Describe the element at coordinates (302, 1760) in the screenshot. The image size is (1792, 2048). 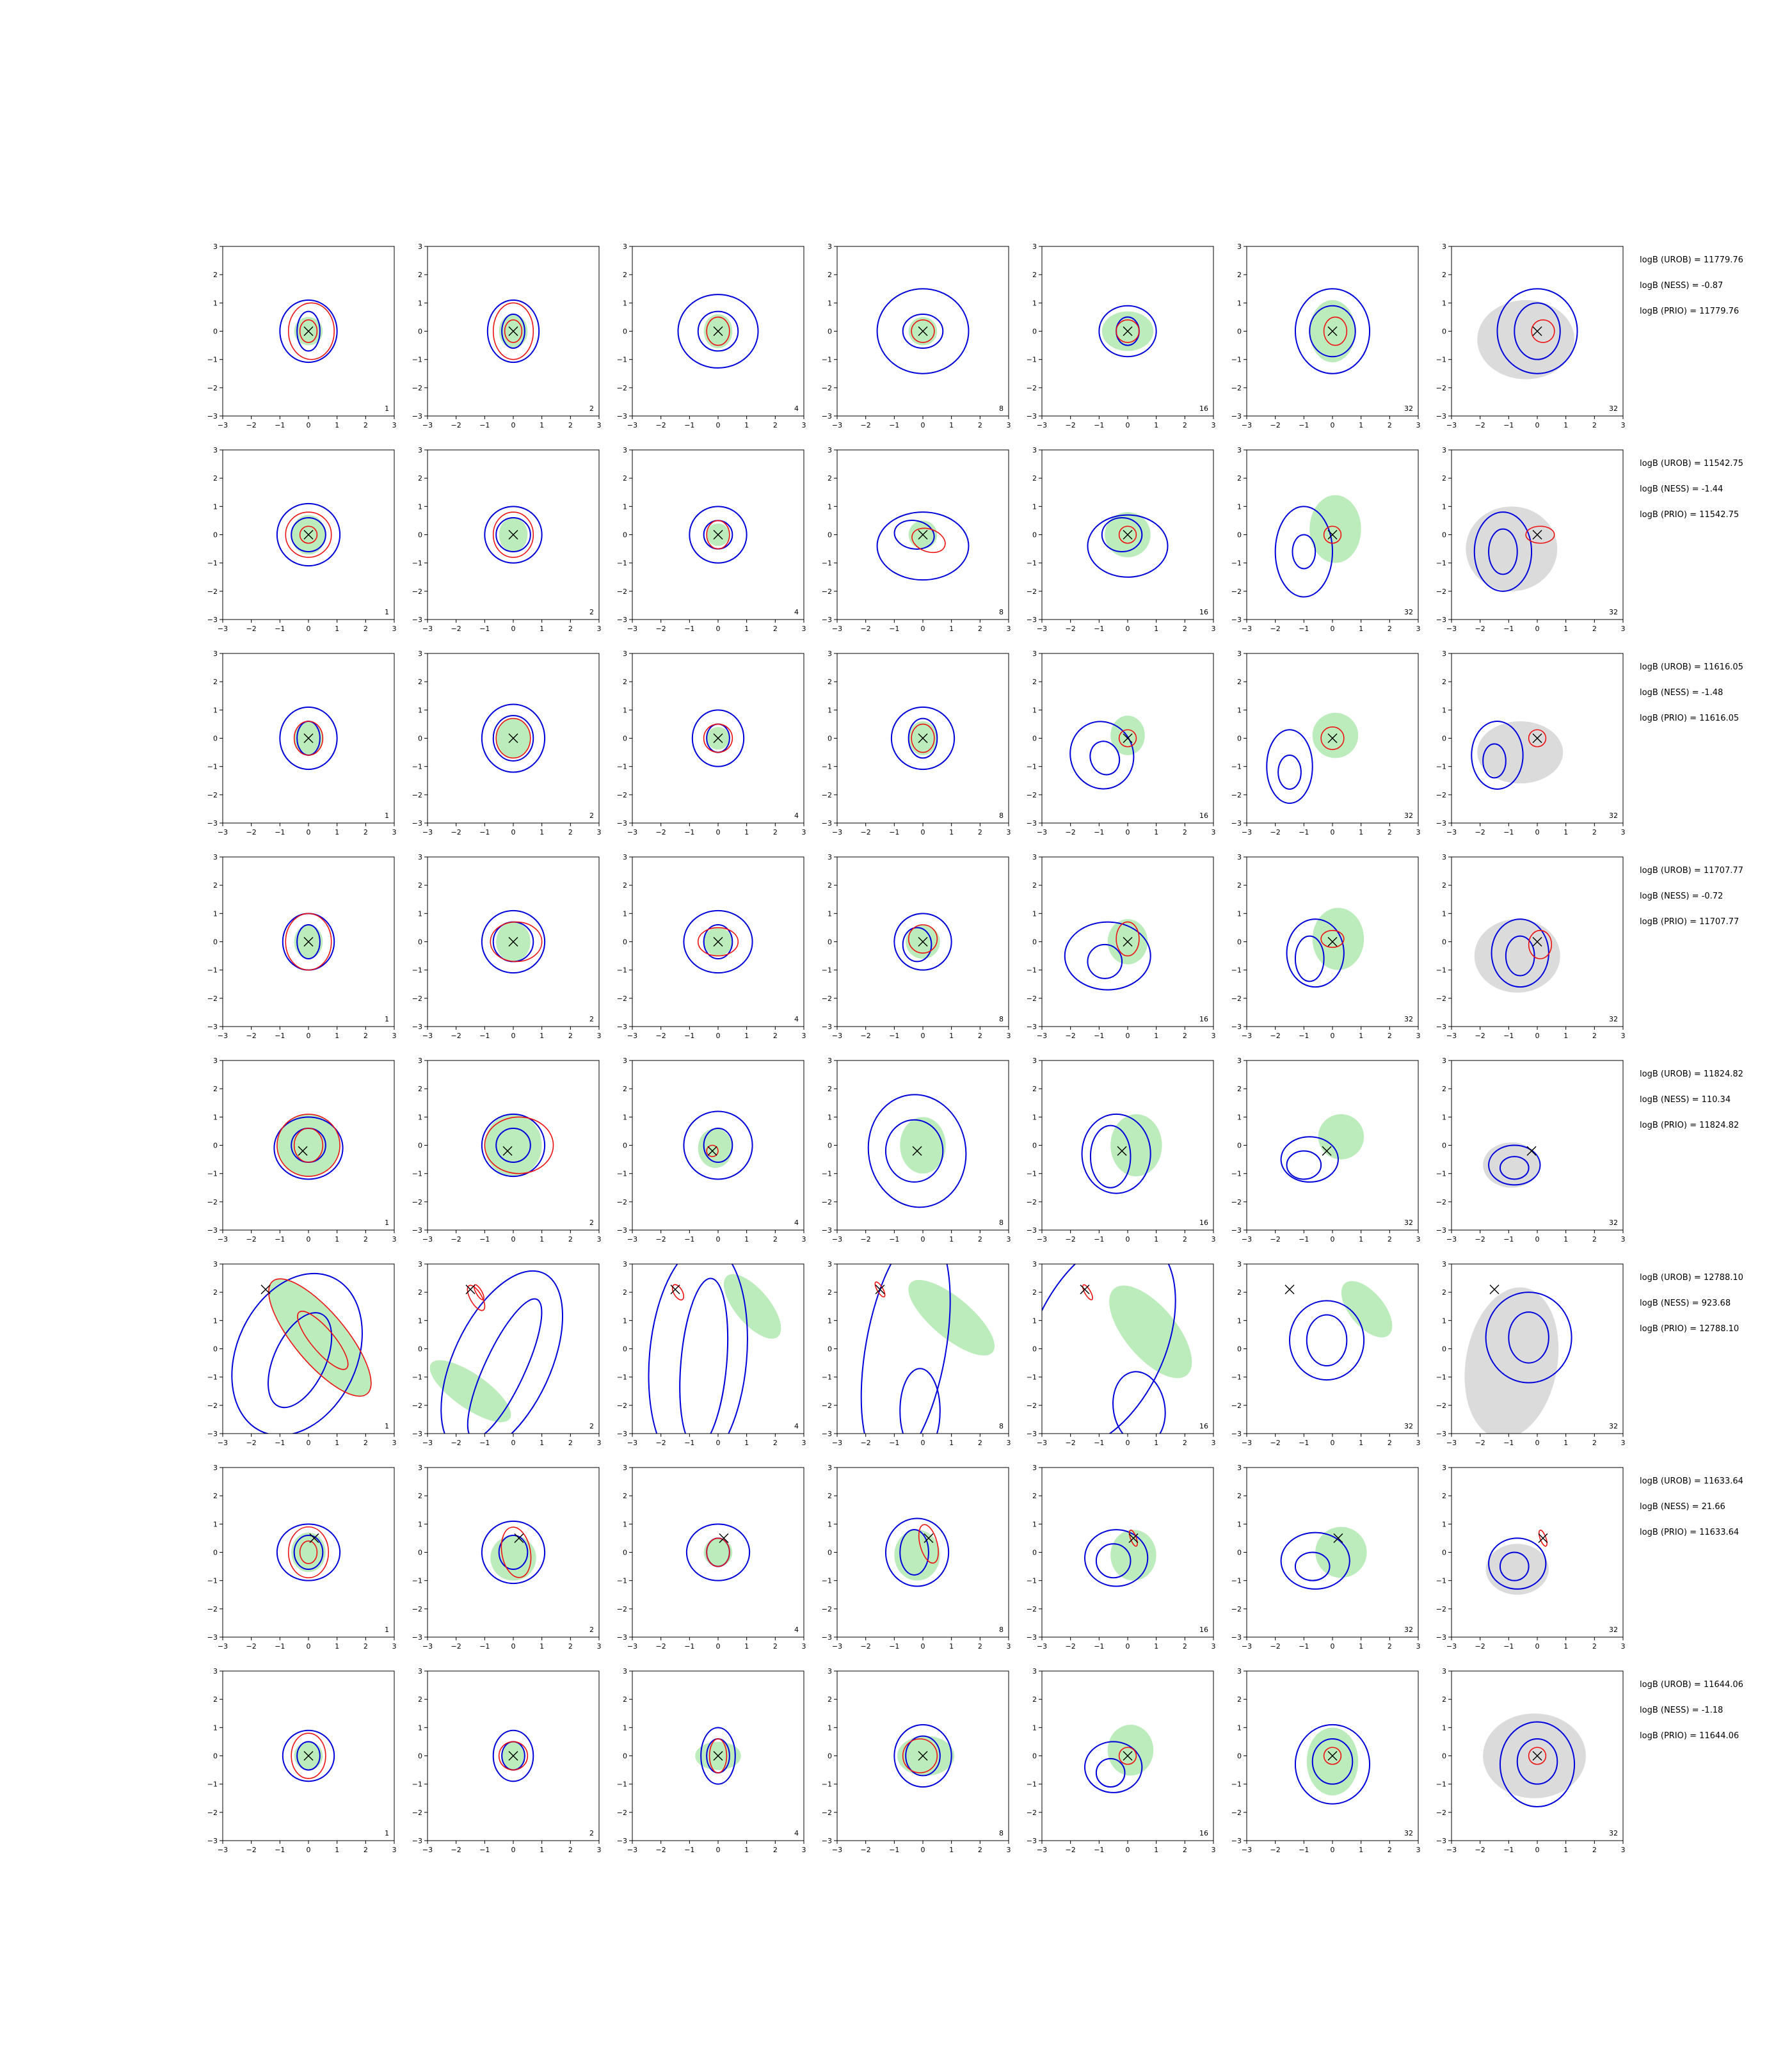
I see `panel-r8-c1: −3−3 −2 −2 −1 −1 0 0 1 1 2 2 3 3 1` at that location.